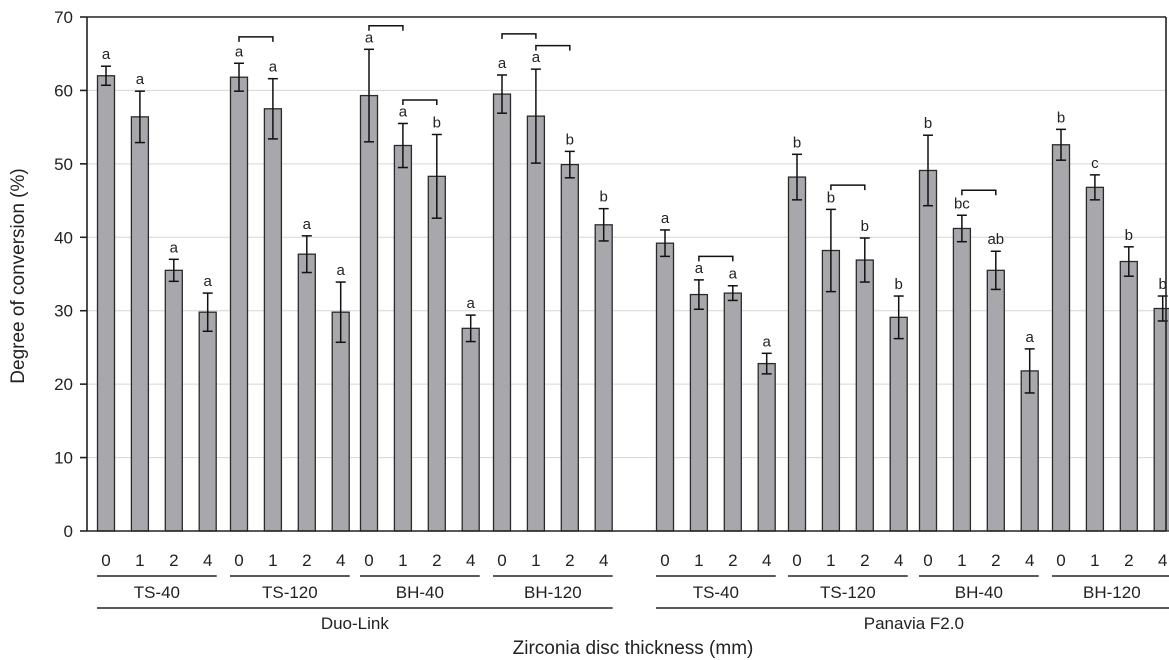  I want to click on y-tick-label: 40, so click(63, 237).